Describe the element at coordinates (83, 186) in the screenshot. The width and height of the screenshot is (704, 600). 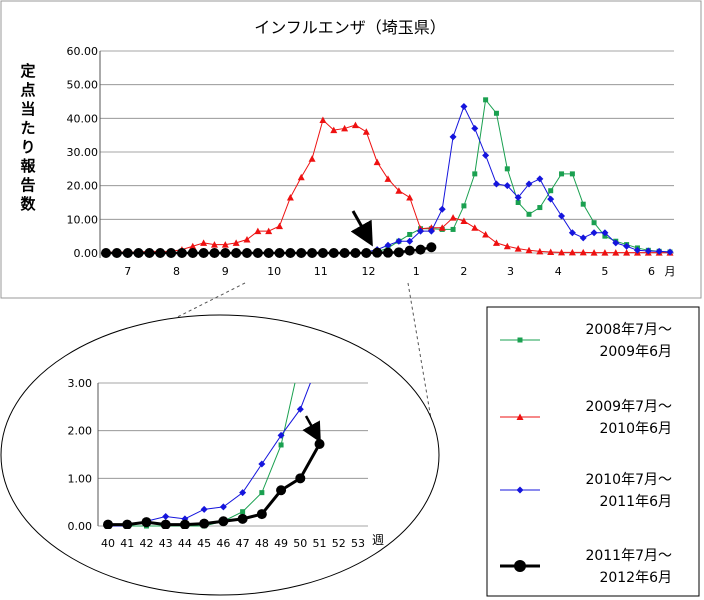
I see `main-y-tick-label: 20.00` at that location.